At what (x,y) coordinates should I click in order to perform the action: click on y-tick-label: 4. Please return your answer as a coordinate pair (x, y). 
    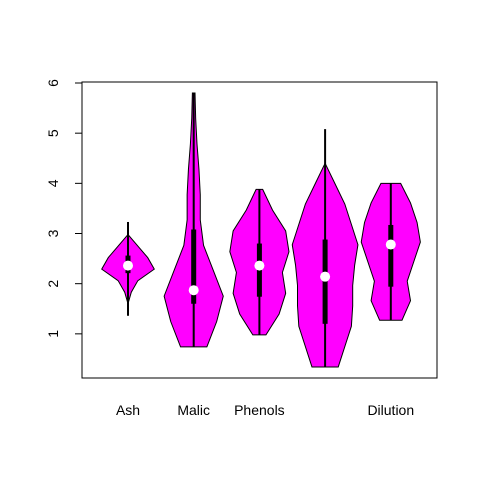
    Looking at the image, I should click on (53, 183).